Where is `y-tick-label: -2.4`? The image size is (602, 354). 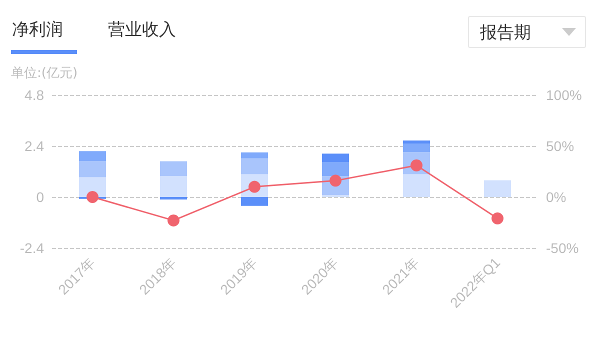
y-tick-label: -2.4 is located at coordinates (32, 248).